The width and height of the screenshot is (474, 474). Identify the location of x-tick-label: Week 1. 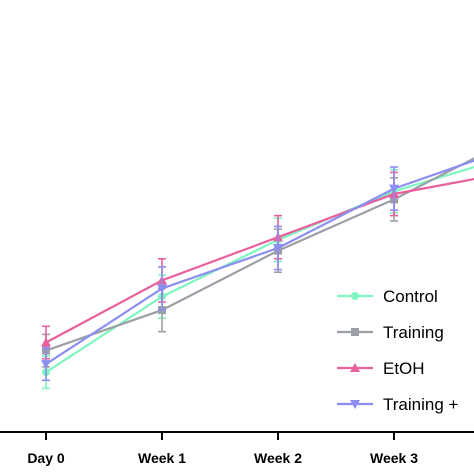
(162, 458).